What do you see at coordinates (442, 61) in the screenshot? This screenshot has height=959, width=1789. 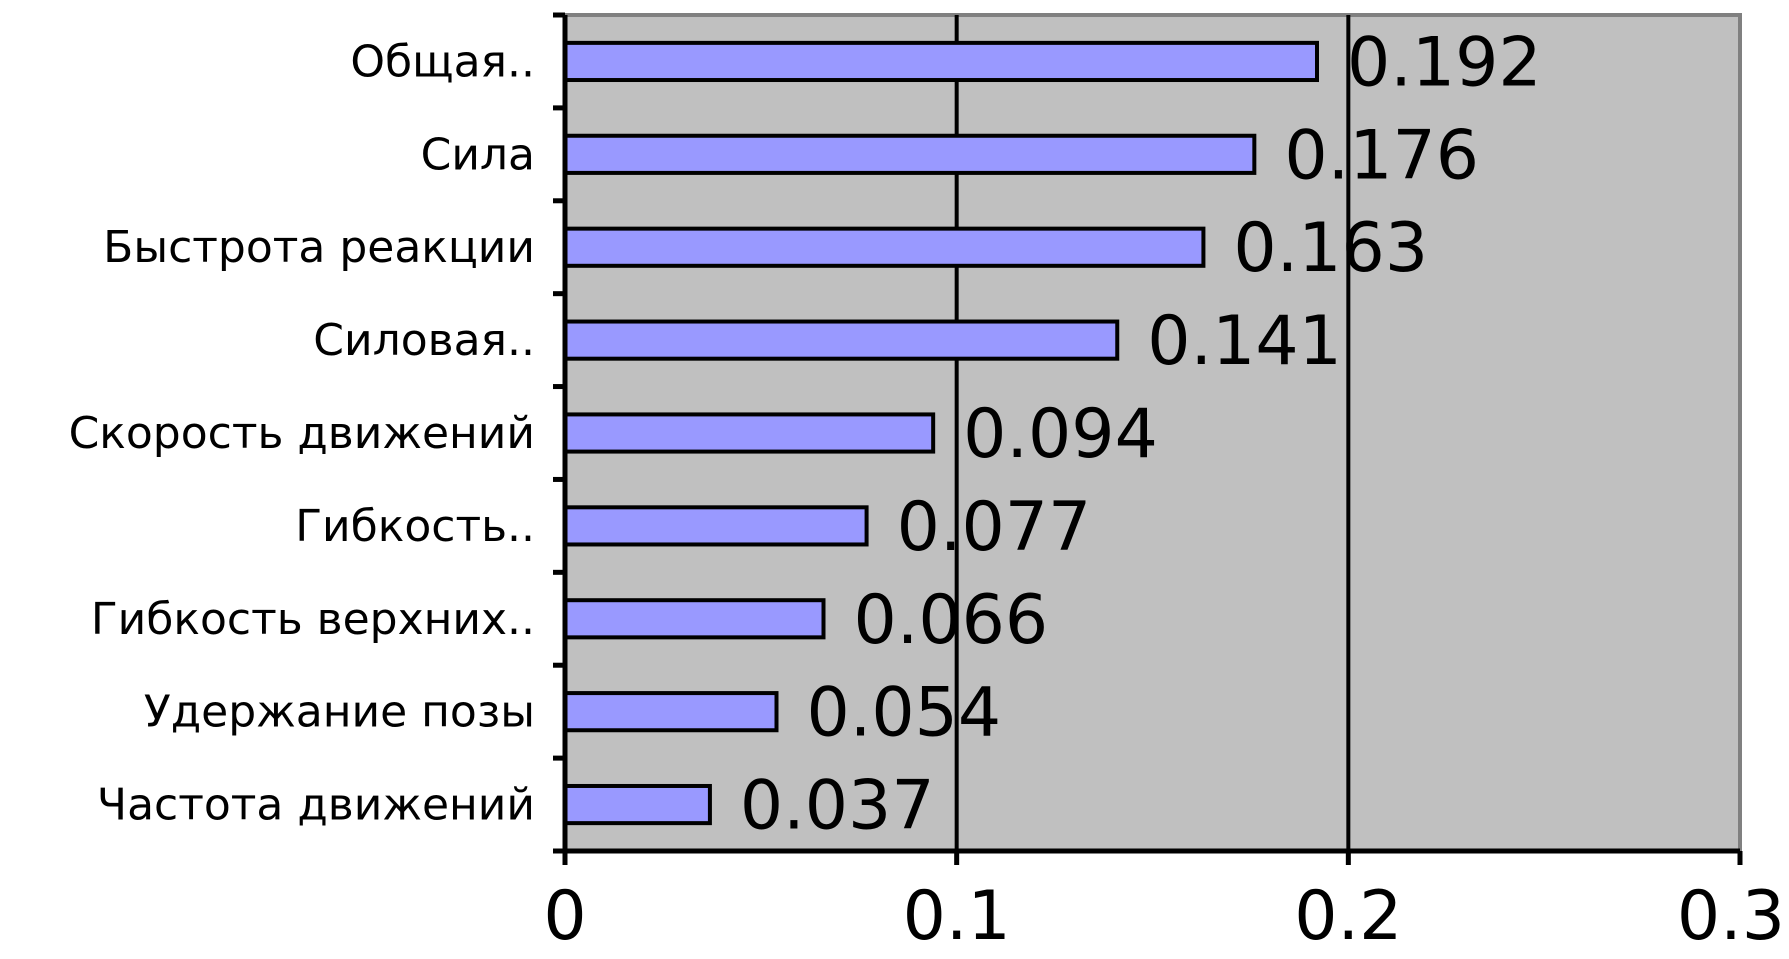 I see `category-label: Общая..` at bounding box center [442, 61].